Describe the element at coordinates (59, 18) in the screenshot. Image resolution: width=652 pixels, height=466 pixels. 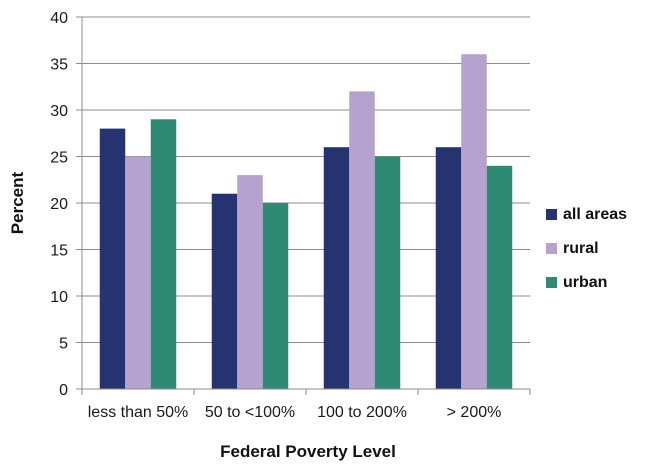
I see `y-tick-label: 40` at that location.